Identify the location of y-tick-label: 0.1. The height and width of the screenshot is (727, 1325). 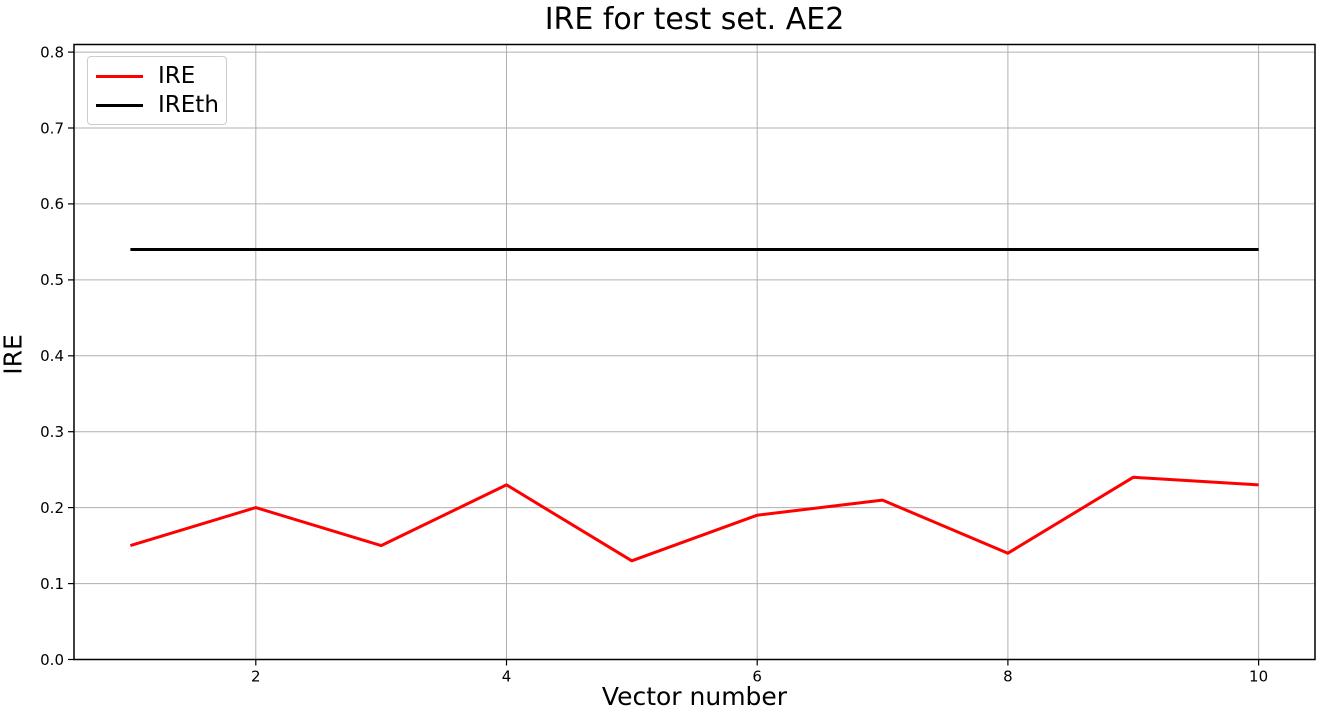
(52, 584).